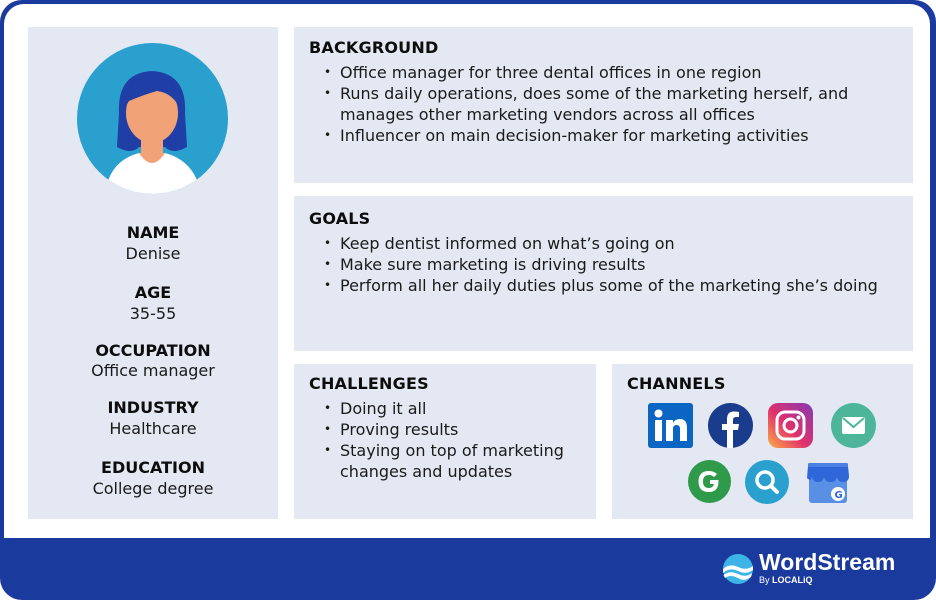  Describe the element at coordinates (340, 218) in the screenshot. I see `goals-title: GOALS` at that location.